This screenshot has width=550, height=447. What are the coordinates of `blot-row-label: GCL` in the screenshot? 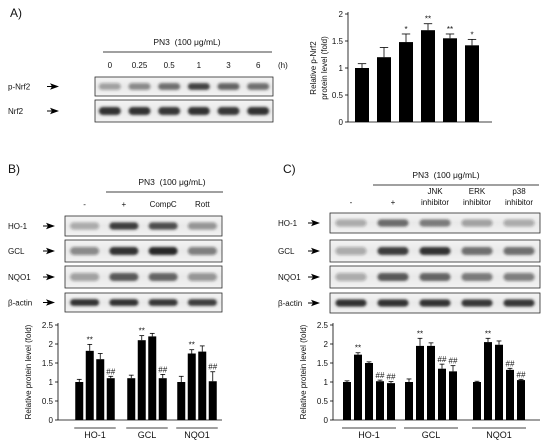 It's located at (286, 251).